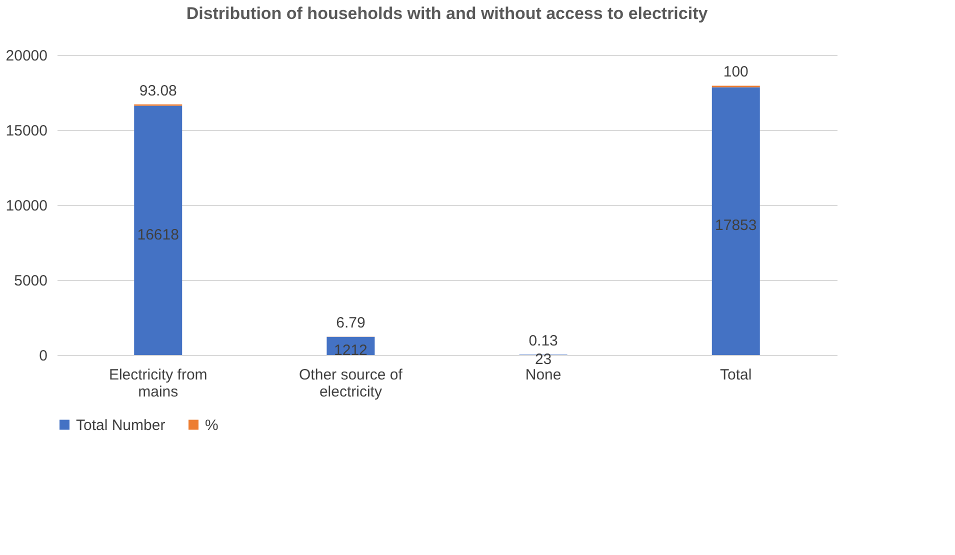 This screenshot has height=555, width=955. What do you see at coordinates (543, 359) in the screenshot?
I see `data-label: 23` at bounding box center [543, 359].